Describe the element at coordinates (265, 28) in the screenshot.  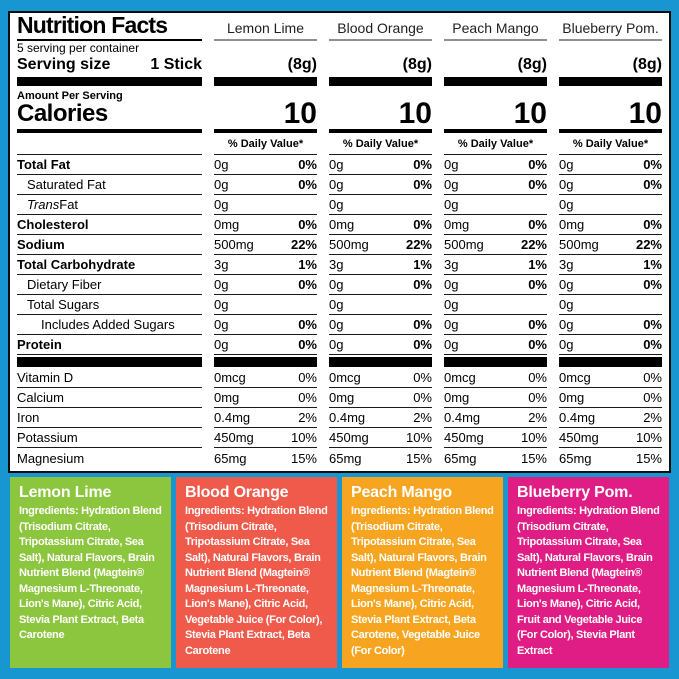
I see `flavor-column-header: Lemon Lime` at that location.